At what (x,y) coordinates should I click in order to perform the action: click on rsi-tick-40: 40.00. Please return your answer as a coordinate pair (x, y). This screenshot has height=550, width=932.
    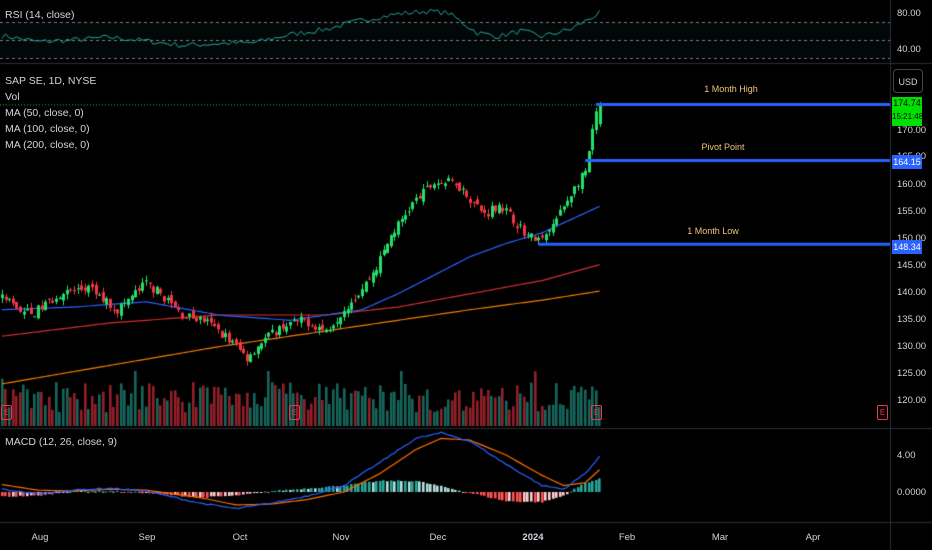
    Looking at the image, I should click on (909, 49).